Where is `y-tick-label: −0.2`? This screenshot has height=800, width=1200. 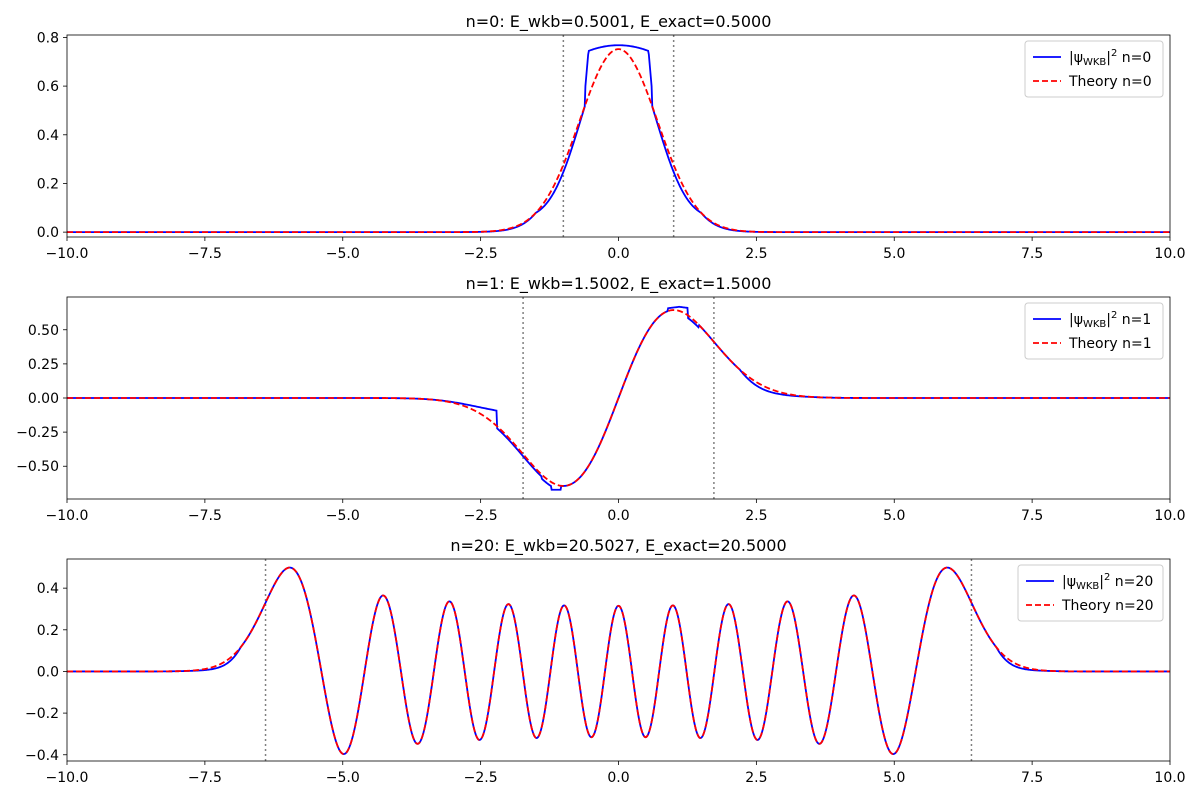
y-tick-label: −0.2 is located at coordinates (42, 714).